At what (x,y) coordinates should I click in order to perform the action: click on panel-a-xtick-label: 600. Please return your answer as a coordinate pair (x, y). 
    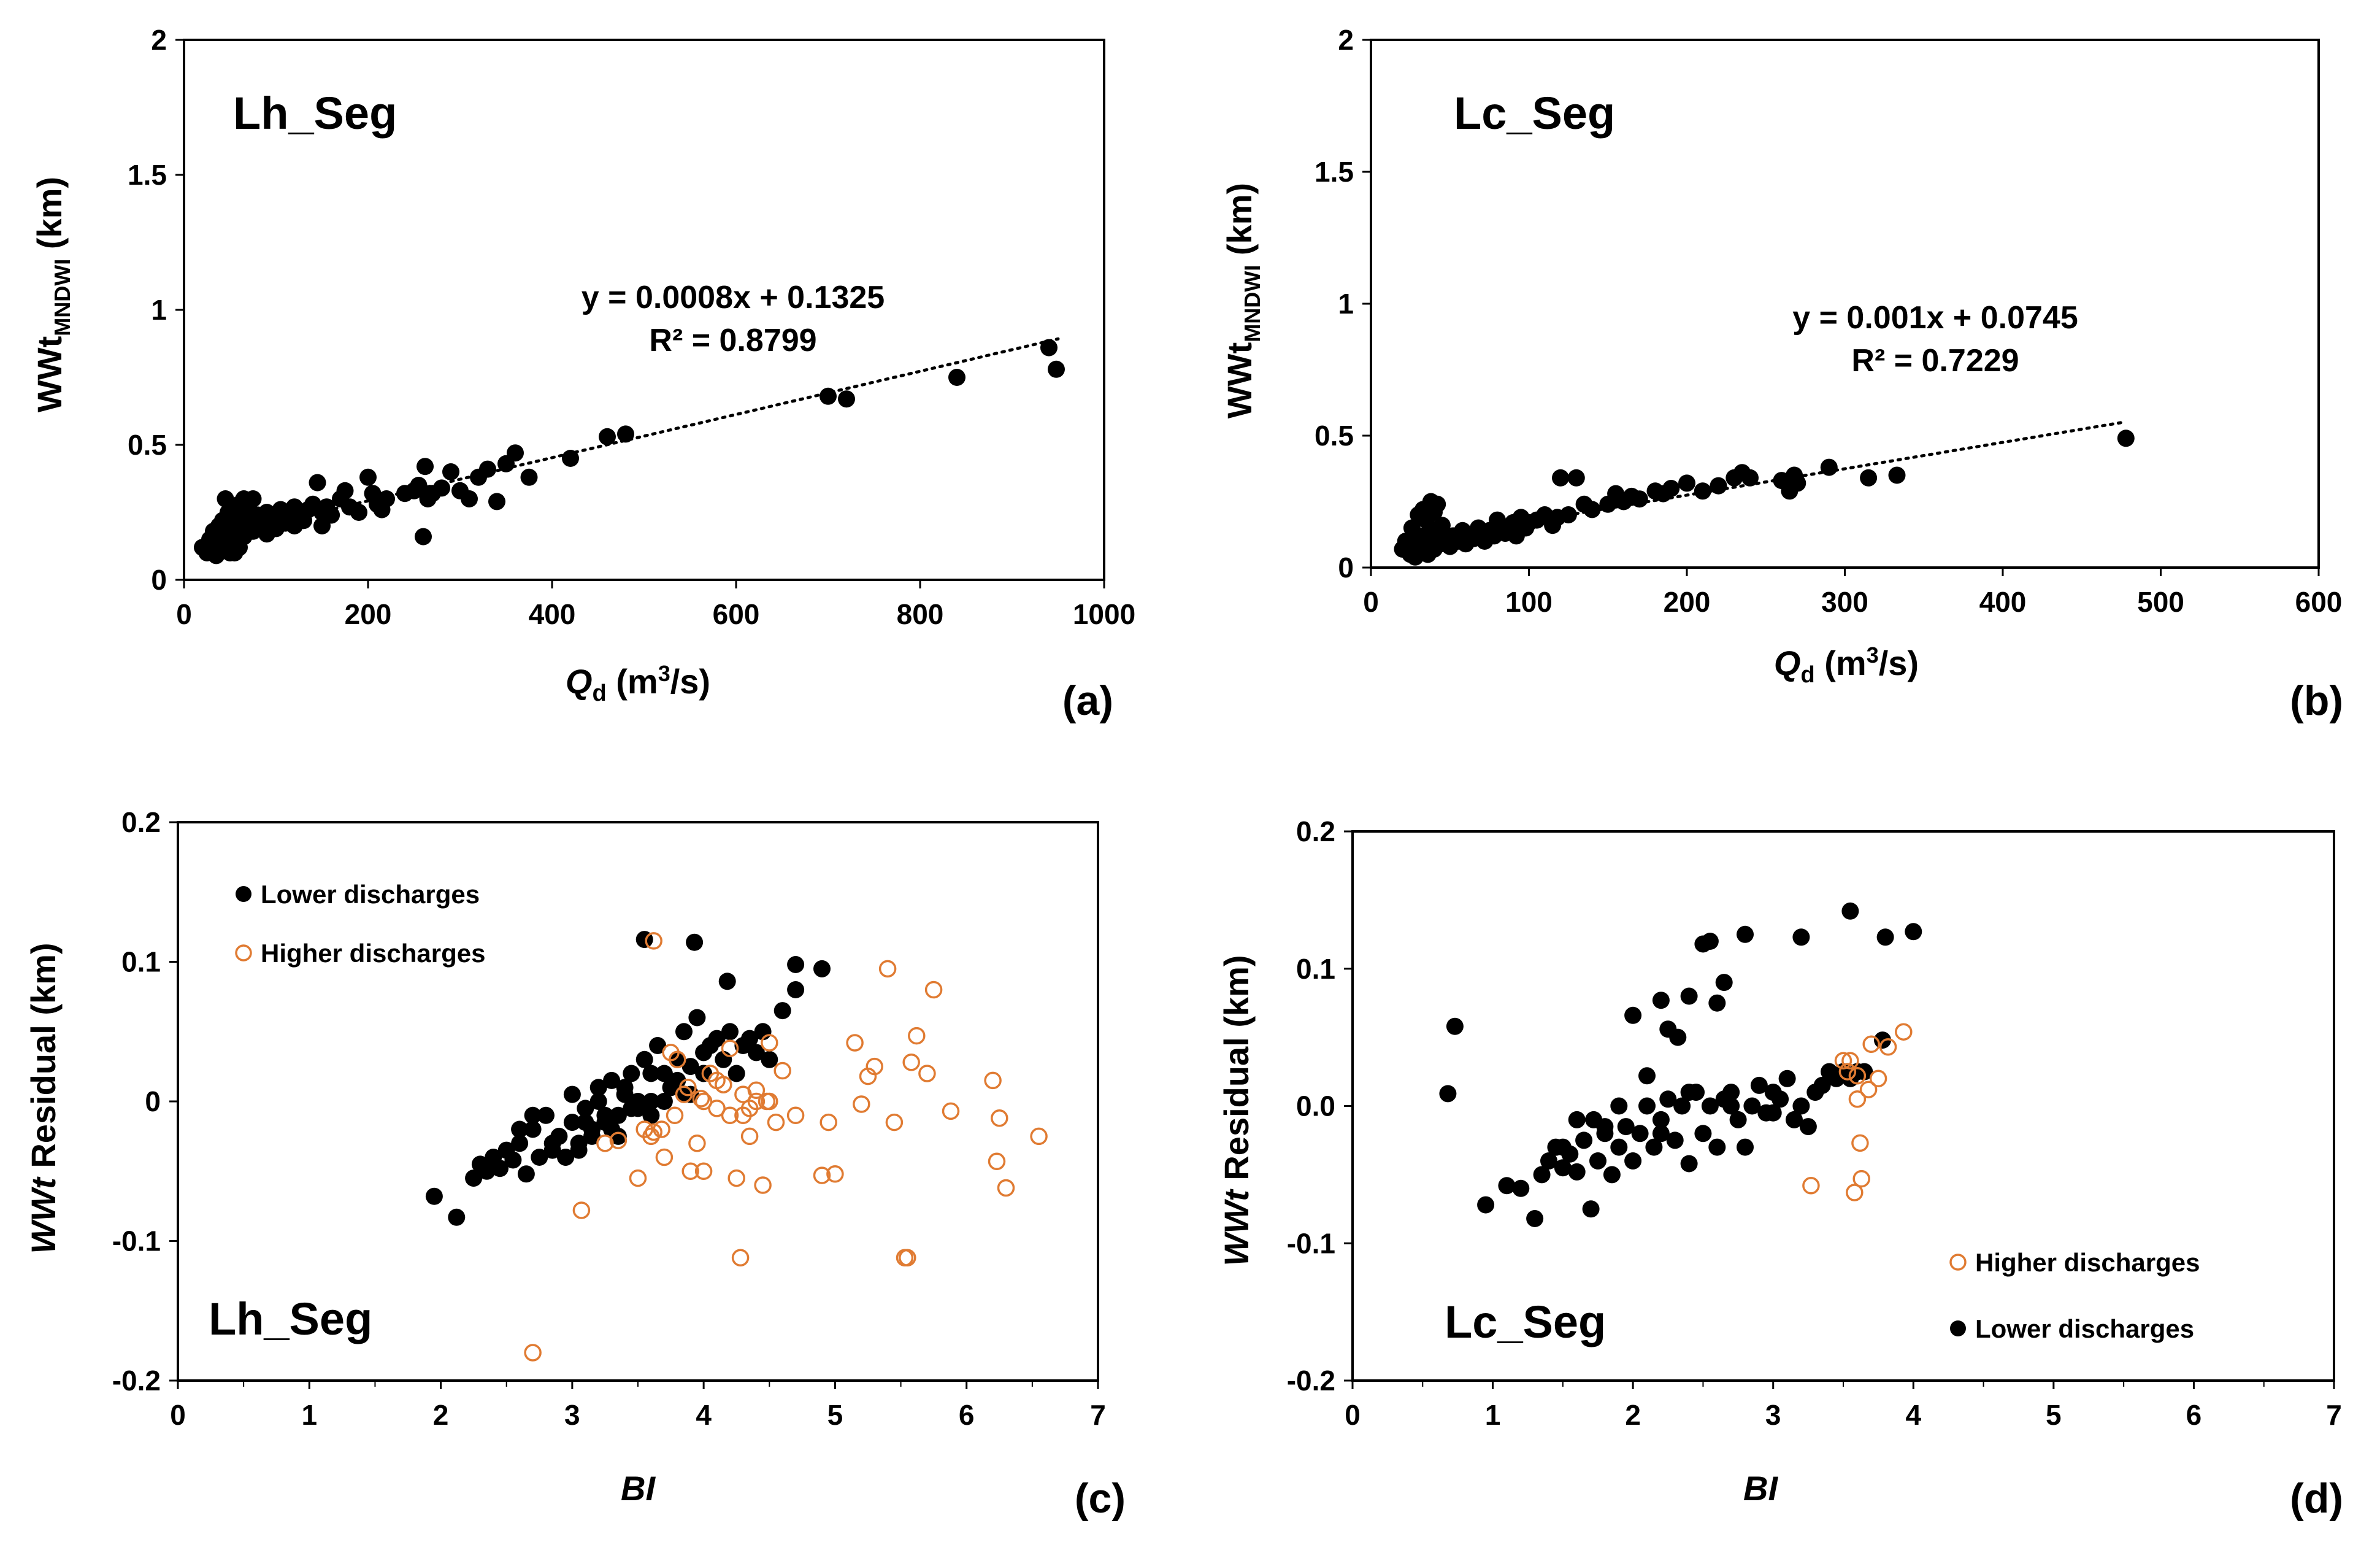
    Looking at the image, I should click on (736, 614).